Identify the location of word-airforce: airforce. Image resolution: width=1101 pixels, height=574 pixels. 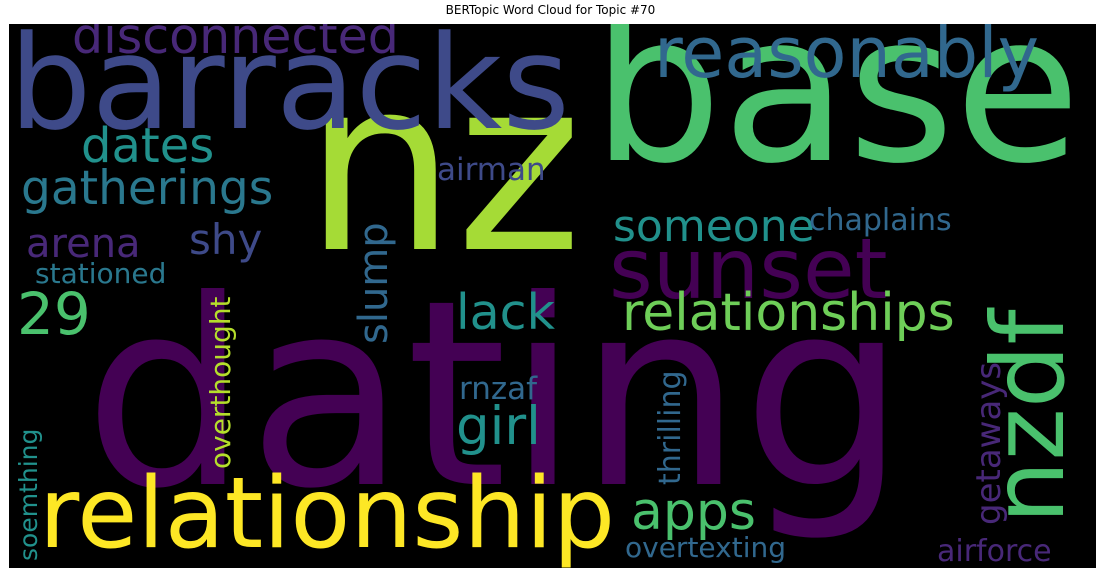
(994, 551).